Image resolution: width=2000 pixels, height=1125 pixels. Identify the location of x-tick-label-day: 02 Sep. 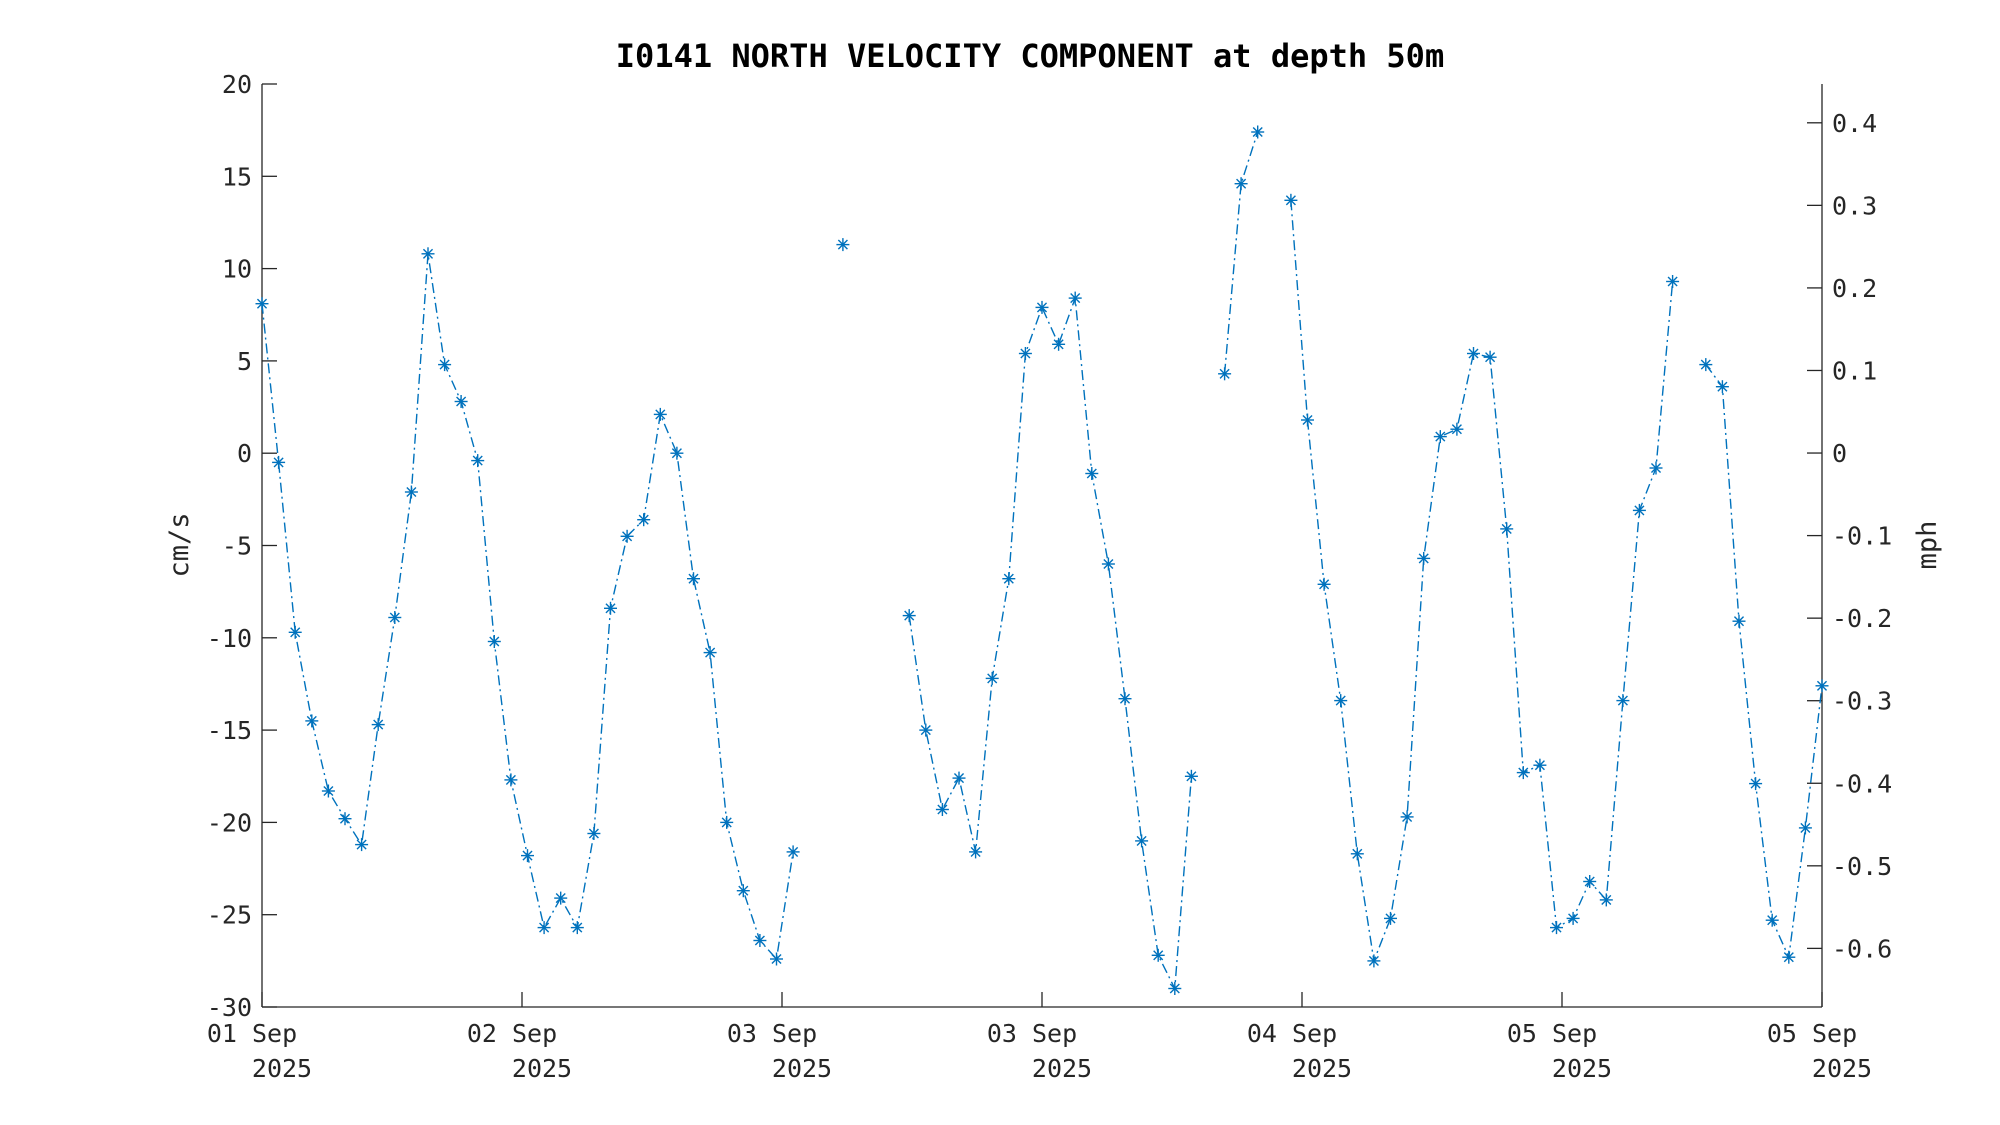
(512, 1033).